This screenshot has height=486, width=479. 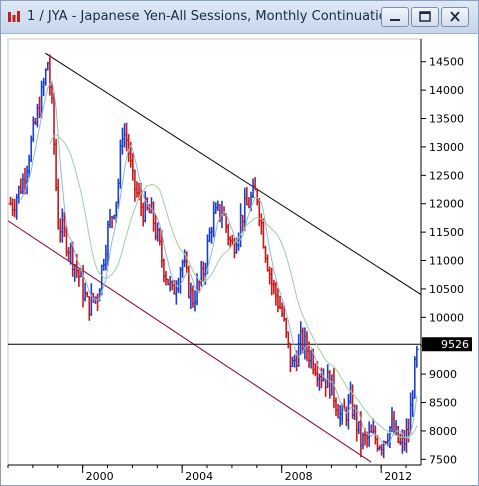 What do you see at coordinates (455, 344) in the screenshot?
I see `last-price-label: 9526` at bounding box center [455, 344].